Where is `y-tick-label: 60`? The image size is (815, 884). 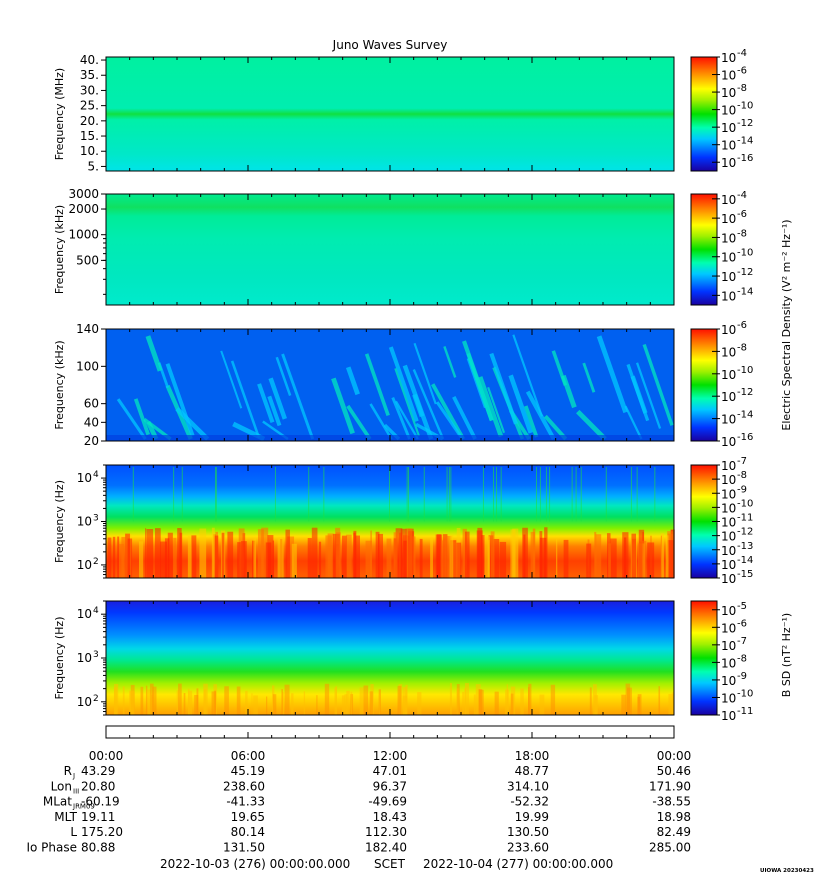 y-tick-label: 60 is located at coordinates (91, 404).